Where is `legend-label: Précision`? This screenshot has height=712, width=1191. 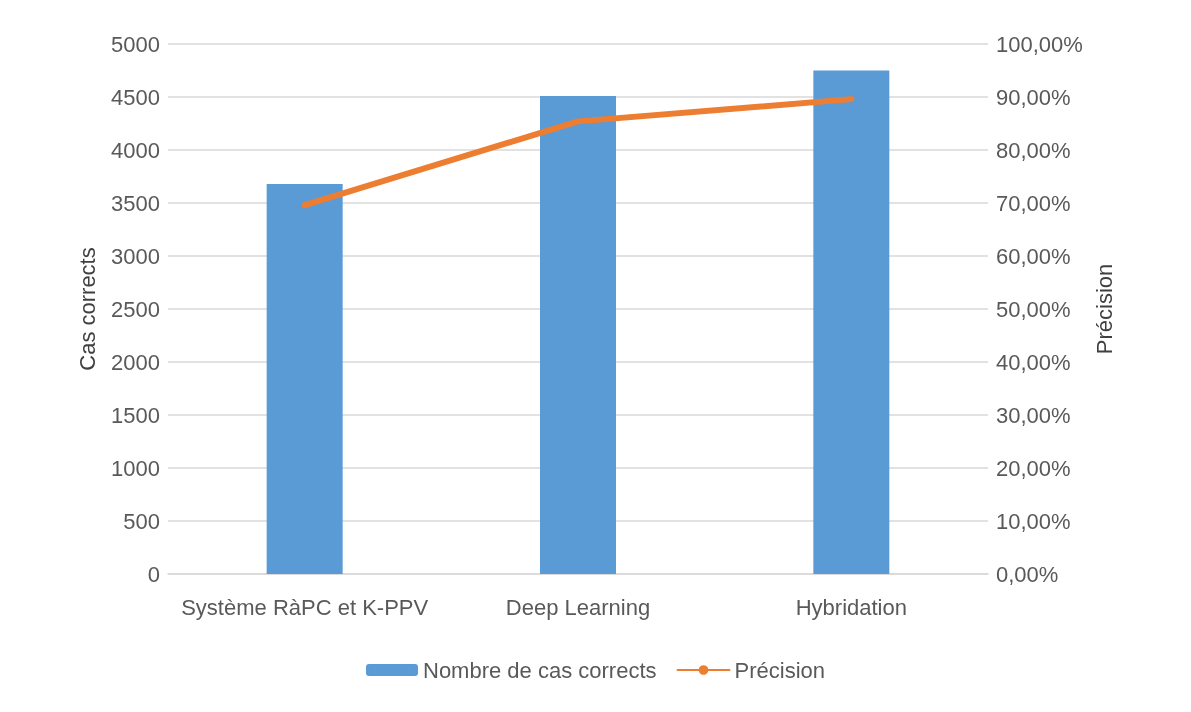
legend-label: Précision is located at coordinates (780, 670).